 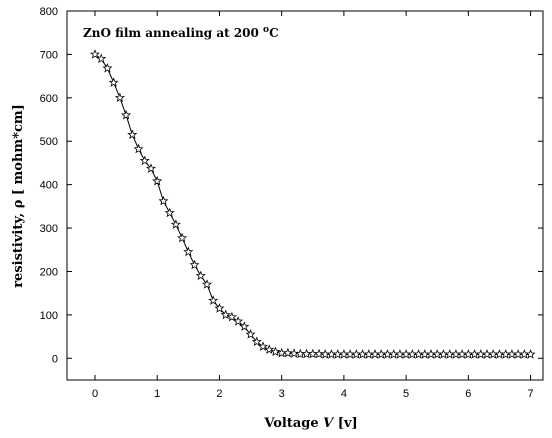 I want to click on y-tick-label: 700, so click(x=49, y=55).